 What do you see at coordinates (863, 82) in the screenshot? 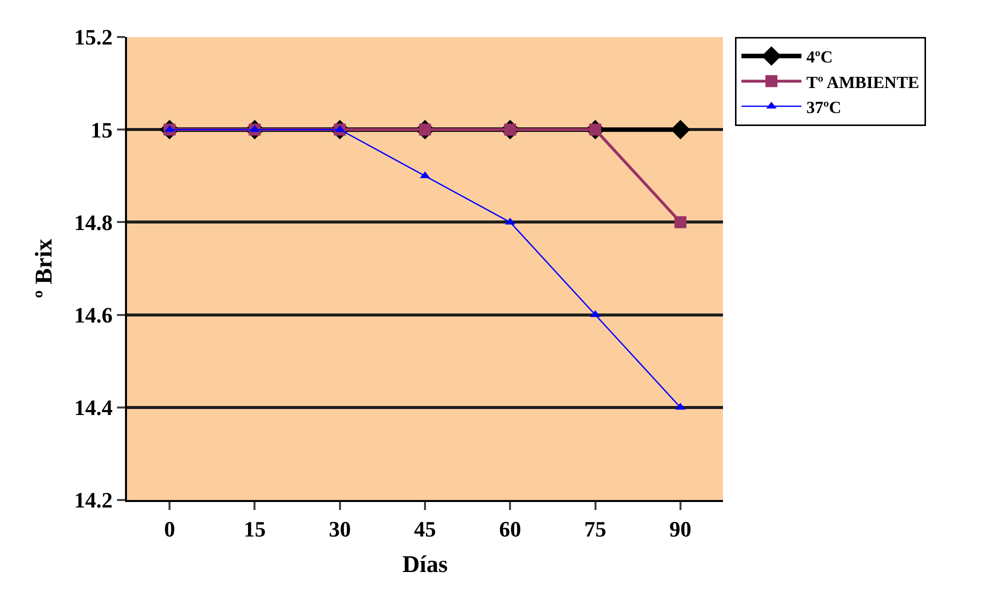
I see `legend-label: Tº AMBIENTE` at bounding box center [863, 82].